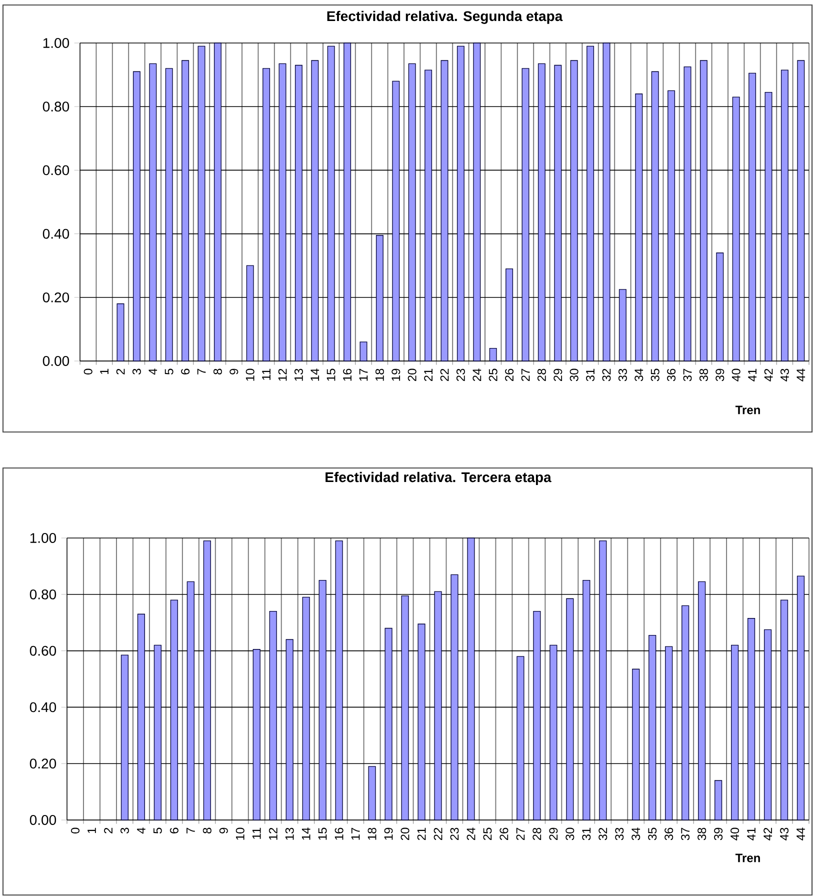 The height and width of the screenshot is (896, 813). I want to click on x-tick-label: 16, so click(347, 374).